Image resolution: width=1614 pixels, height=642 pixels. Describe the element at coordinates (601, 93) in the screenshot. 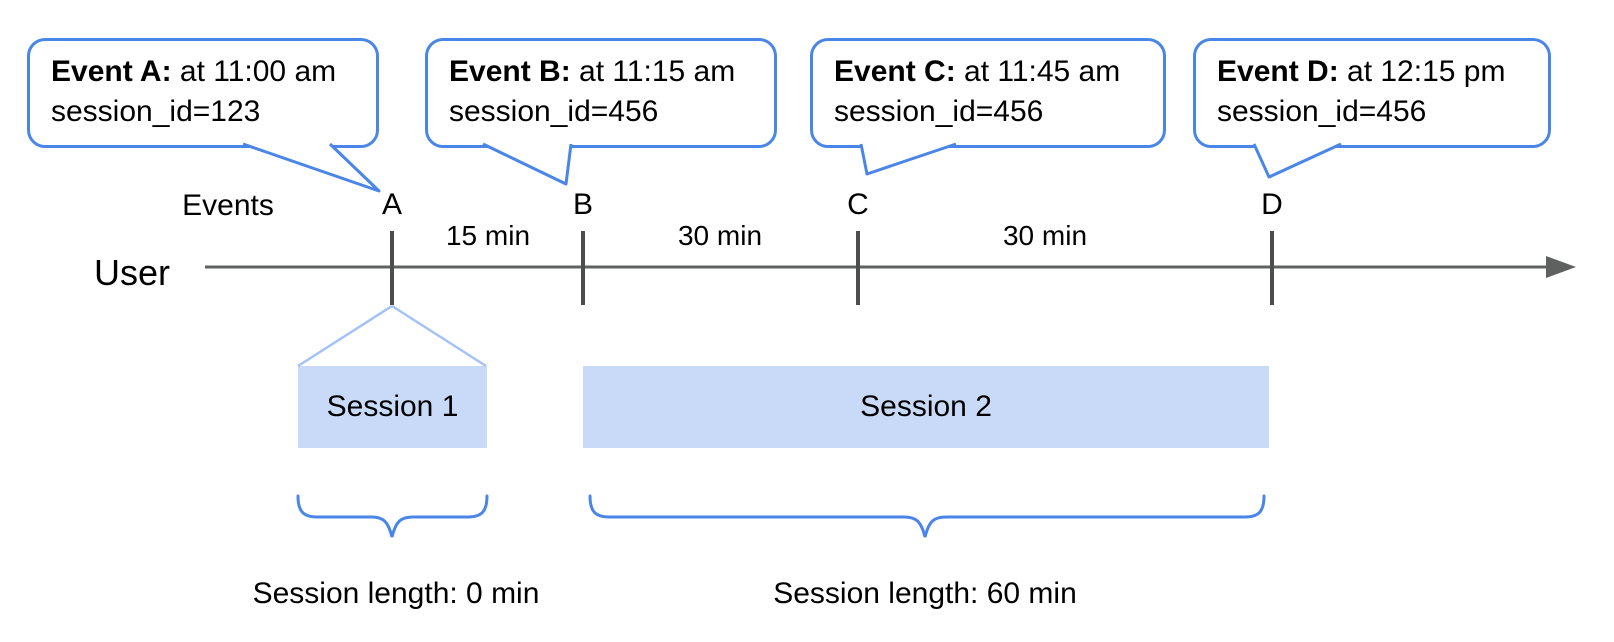

I see `callout-event-b: Event B: at 11:15 am session_id=456` at that location.